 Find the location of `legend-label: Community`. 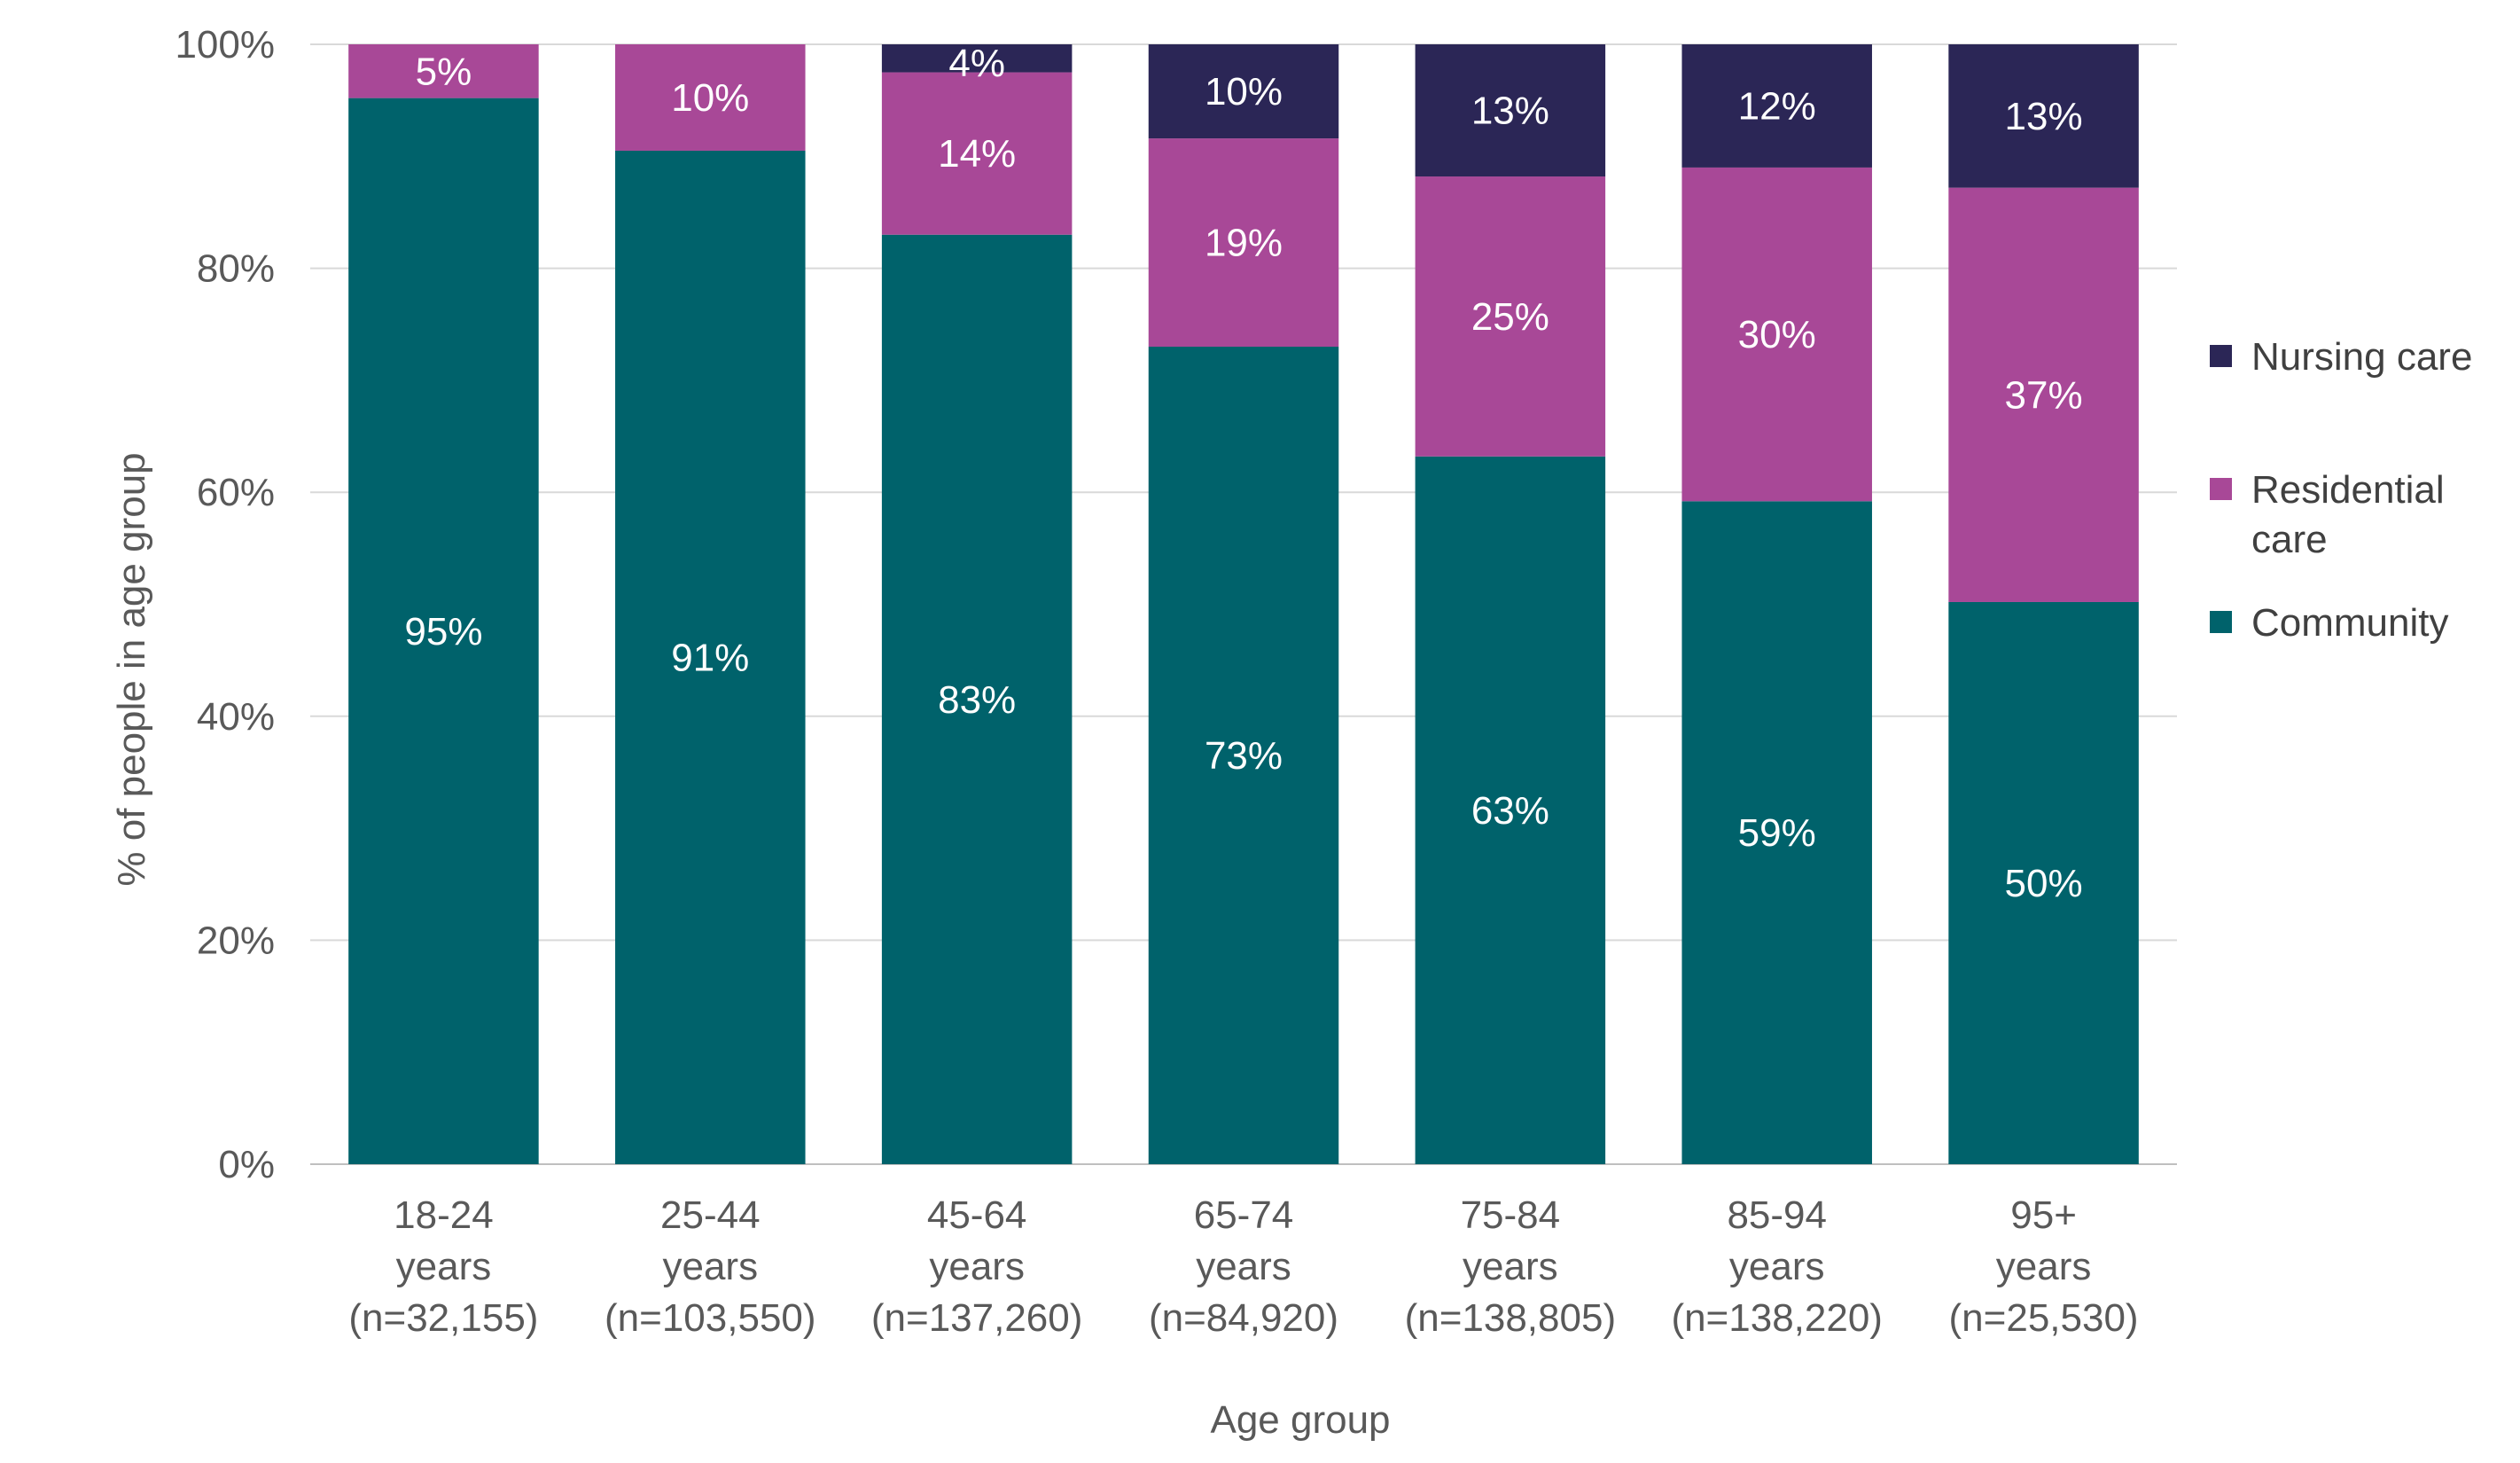

legend-label: Community is located at coordinates (2350, 623).